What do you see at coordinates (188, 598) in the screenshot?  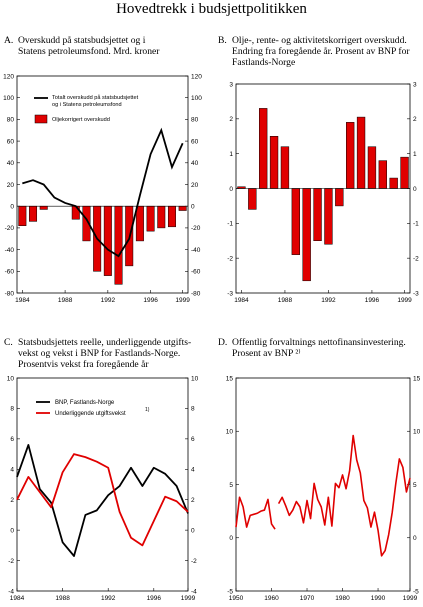 I see `panel-c-xtick-label: 1999` at bounding box center [188, 598].